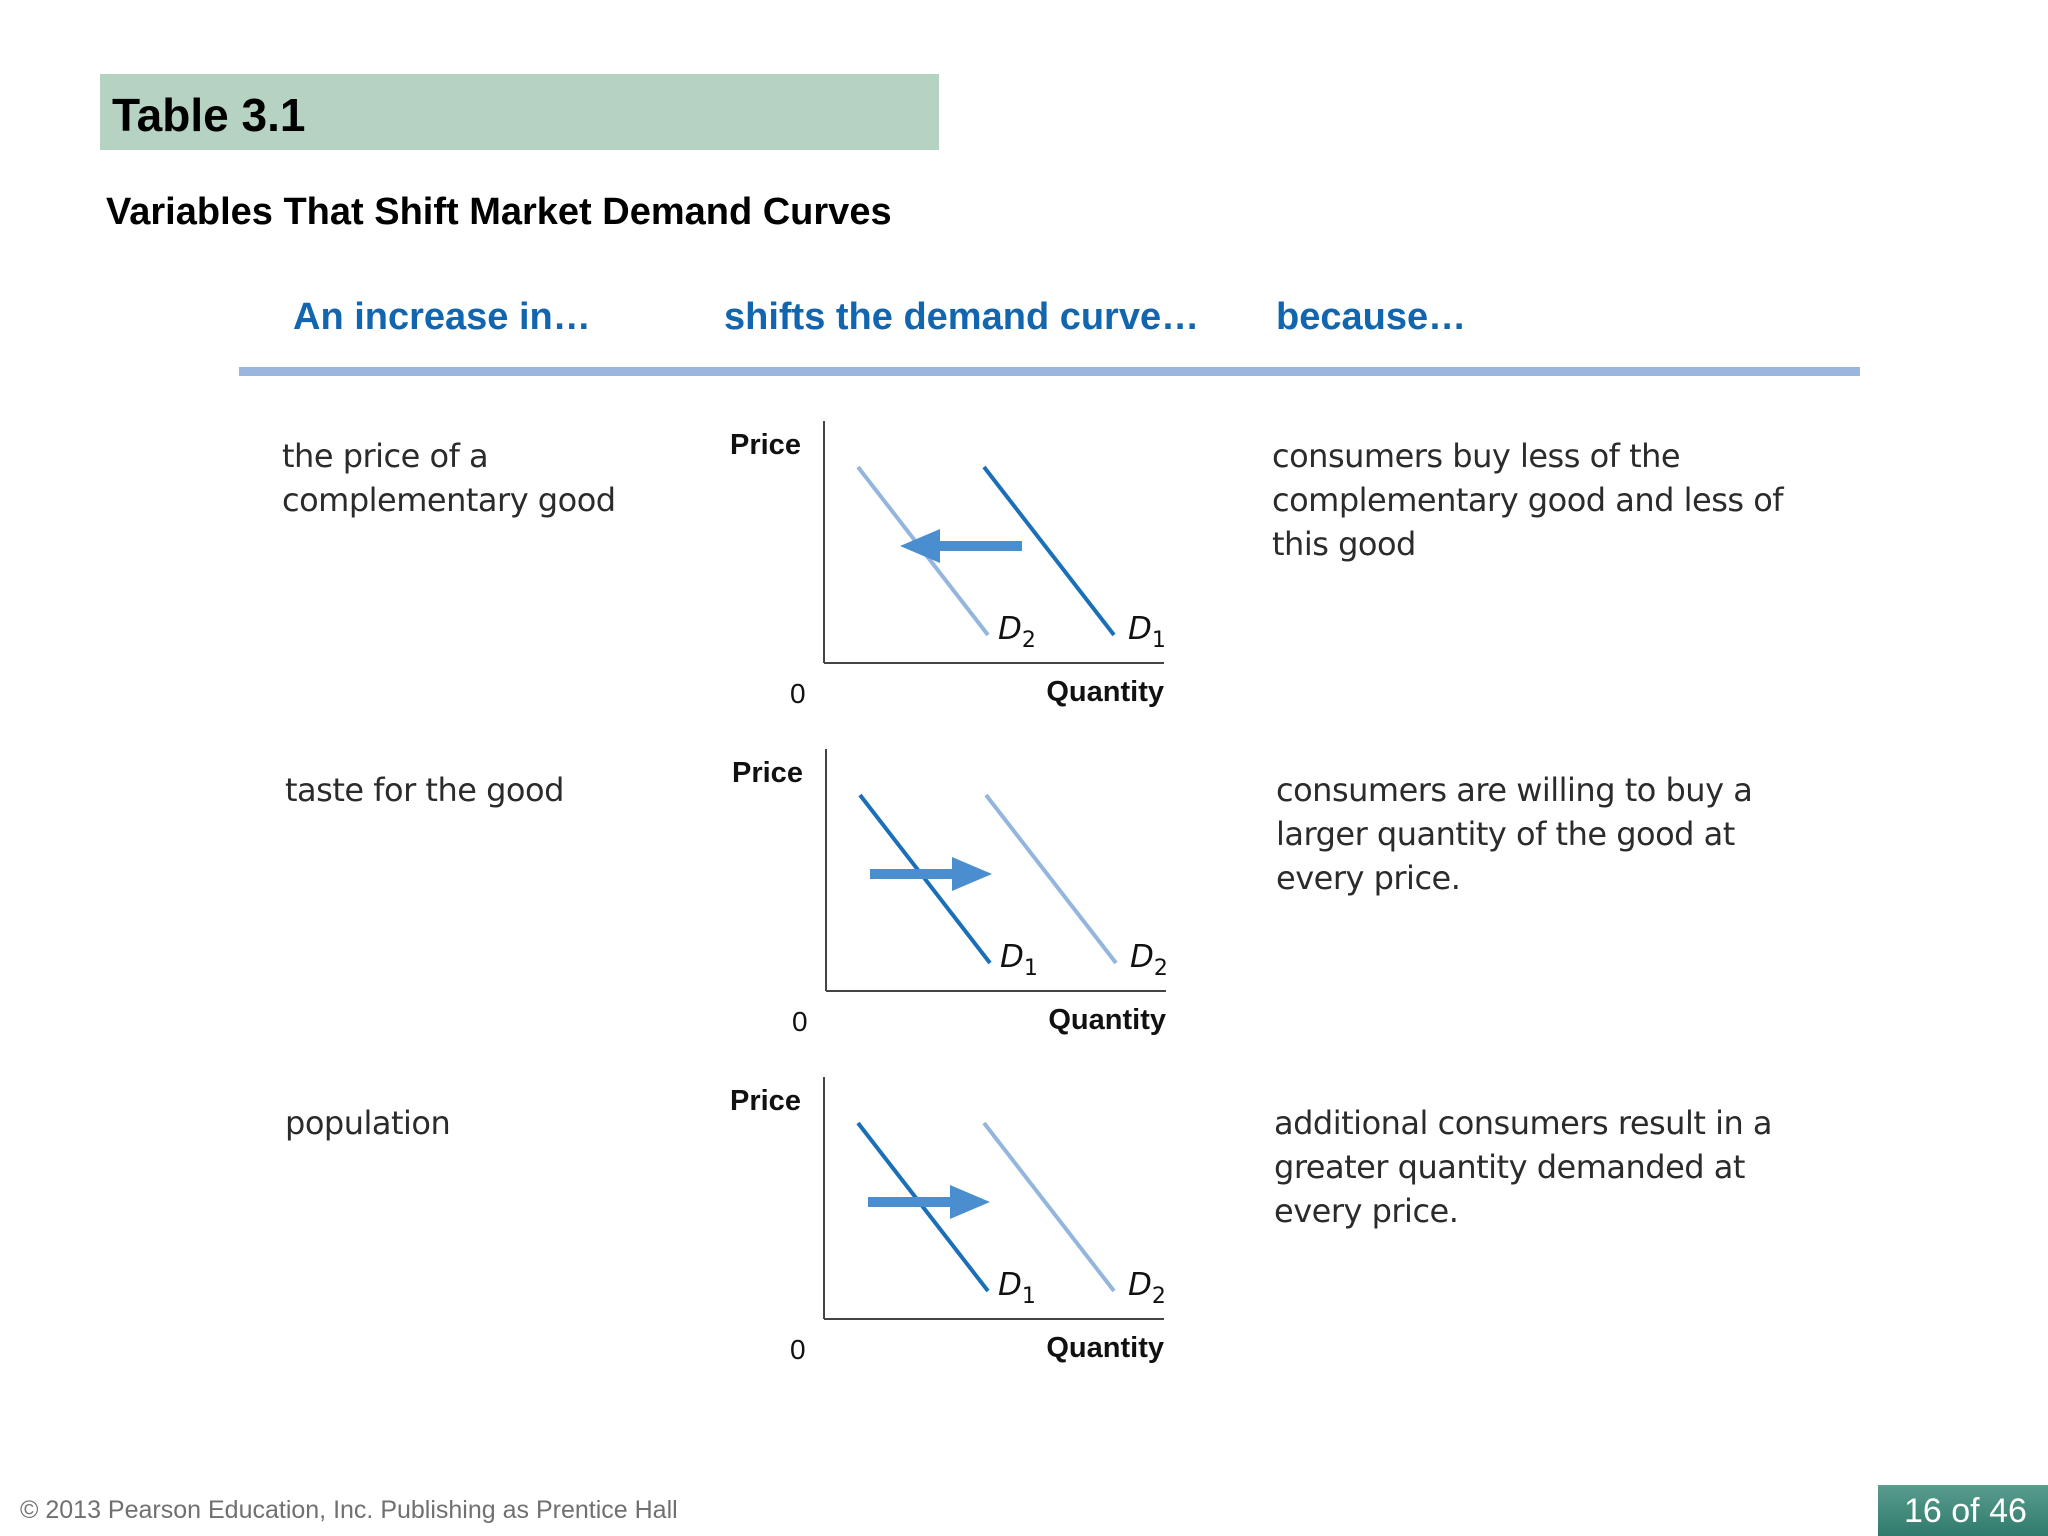  I want to click on row-3-reason-line: additional consumers result in a, so click(1523, 1123).